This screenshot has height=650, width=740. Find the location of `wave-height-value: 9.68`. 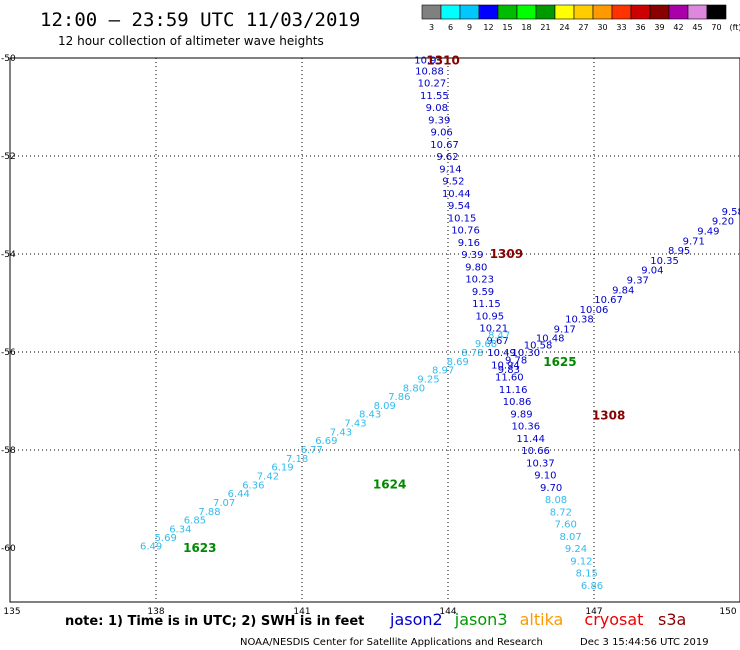

wave-height-value: 9.68 is located at coordinates (486, 344).